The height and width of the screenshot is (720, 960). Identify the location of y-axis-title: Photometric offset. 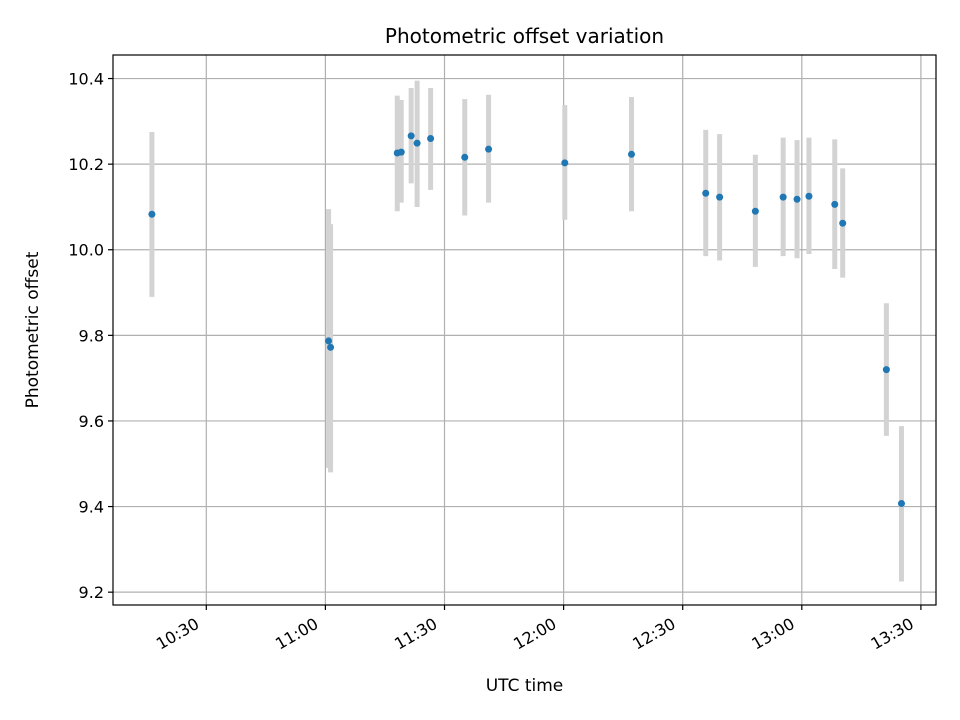
(33, 329).